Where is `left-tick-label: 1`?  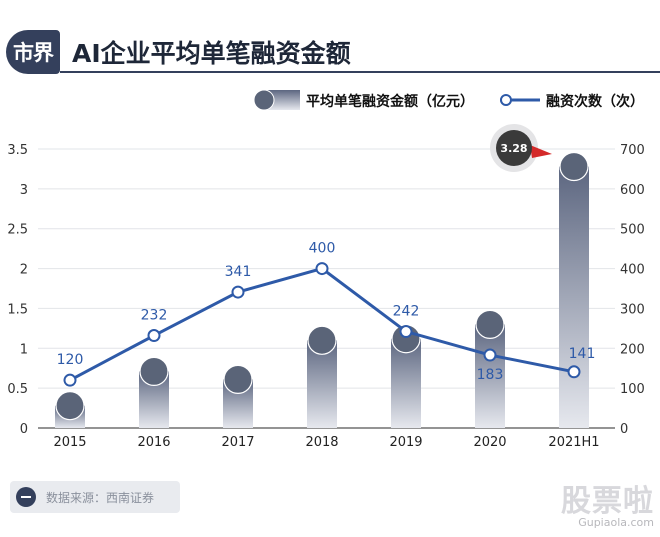
left-tick-label: 1 is located at coordinates (24, 349).